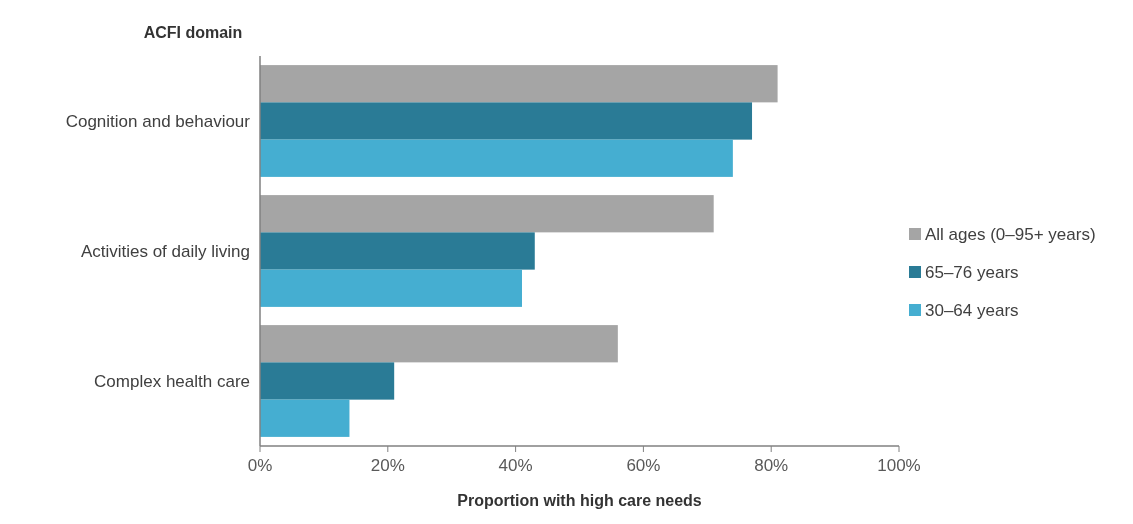 This screenshot has width=1133, height=524. What do you see at coordinates (771, 465) in the screenshot?
I see `x-tick-label: 80%` at bounding box center [771, 465].